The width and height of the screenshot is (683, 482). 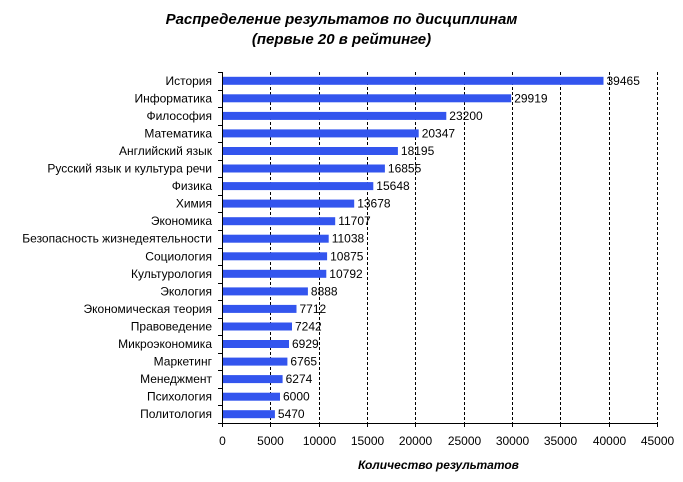 I want to click on value-label: 7712, so click(x=313, y=309).